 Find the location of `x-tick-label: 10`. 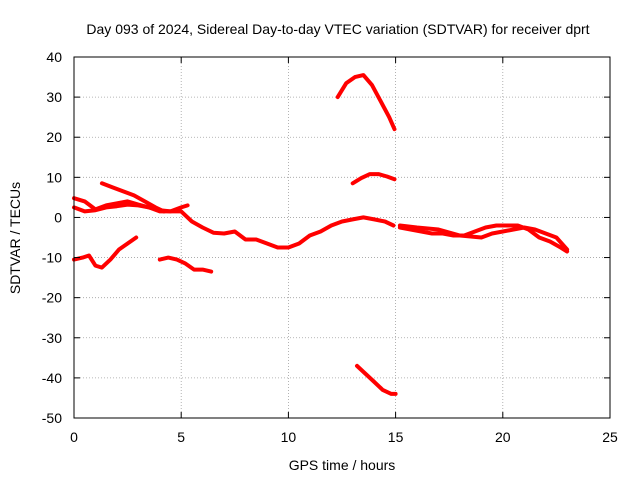

x-tick-label: 10 is located at coordinates (289, 437).